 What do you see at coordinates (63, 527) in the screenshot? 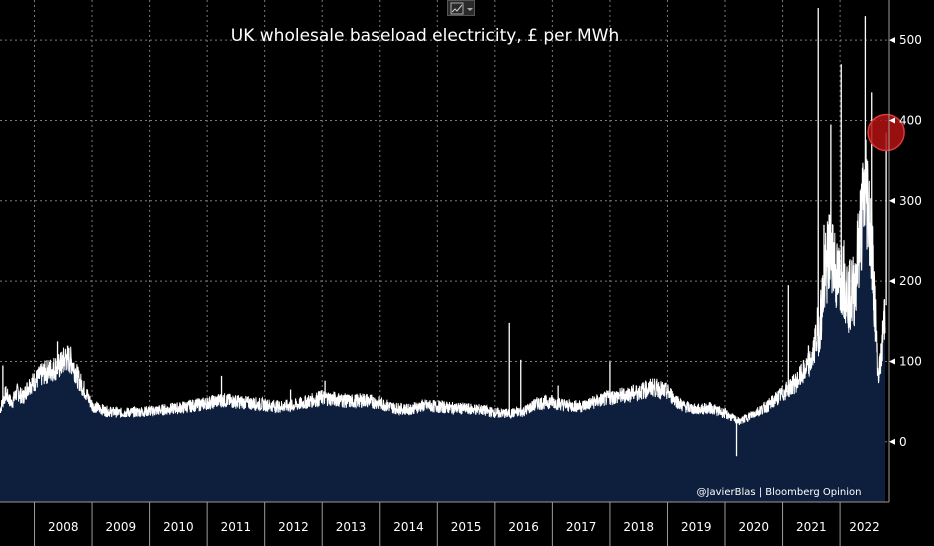
I see `x-tick-label-2008: 2008` at bounding box center [63, 527].